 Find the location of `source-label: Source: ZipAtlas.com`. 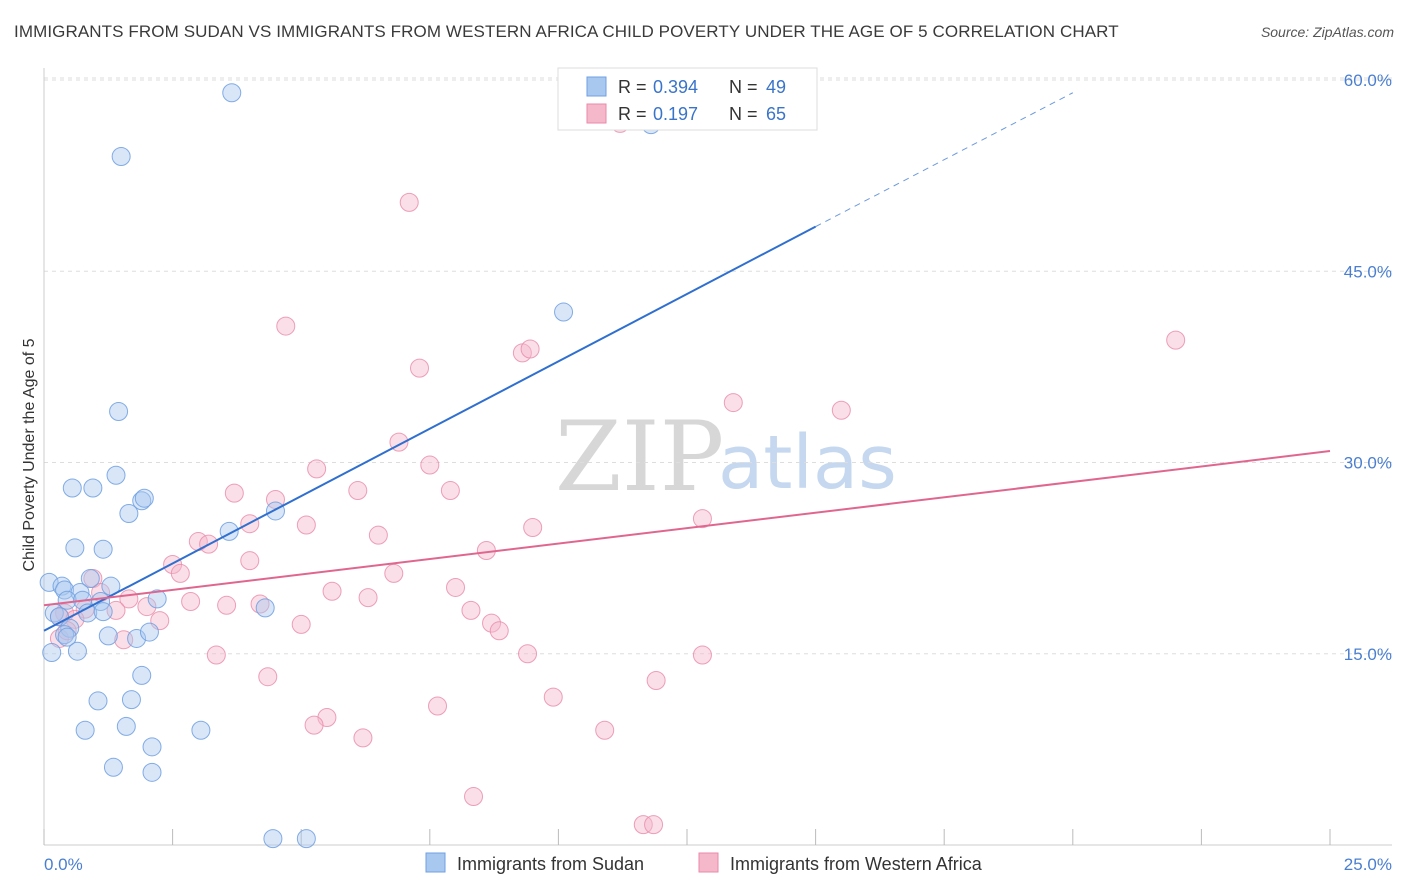

source-label: Source: ZipAtlas.com is located at coordinates (1327, 32).